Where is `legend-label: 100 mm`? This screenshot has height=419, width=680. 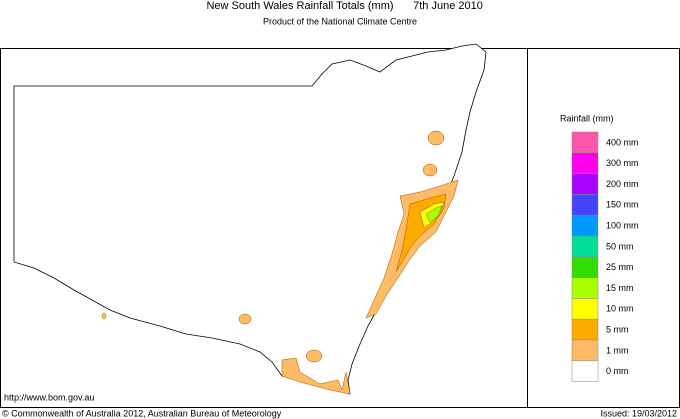 legend-label: 100 mm is located at coordinates (622, 225).